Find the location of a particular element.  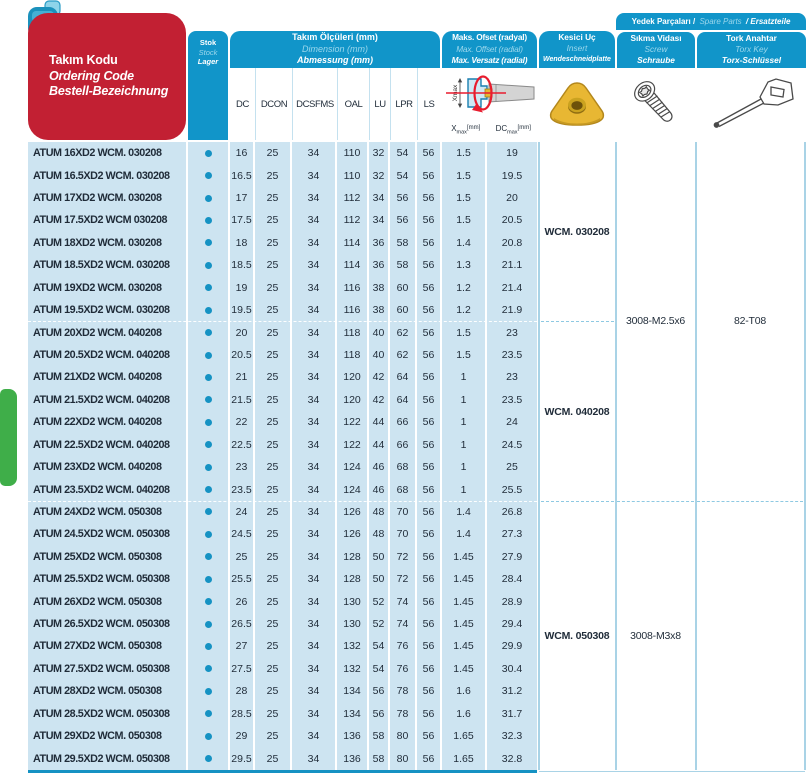

stock-column-header: Stok Stock Lager is located at coordinates (208, 85).